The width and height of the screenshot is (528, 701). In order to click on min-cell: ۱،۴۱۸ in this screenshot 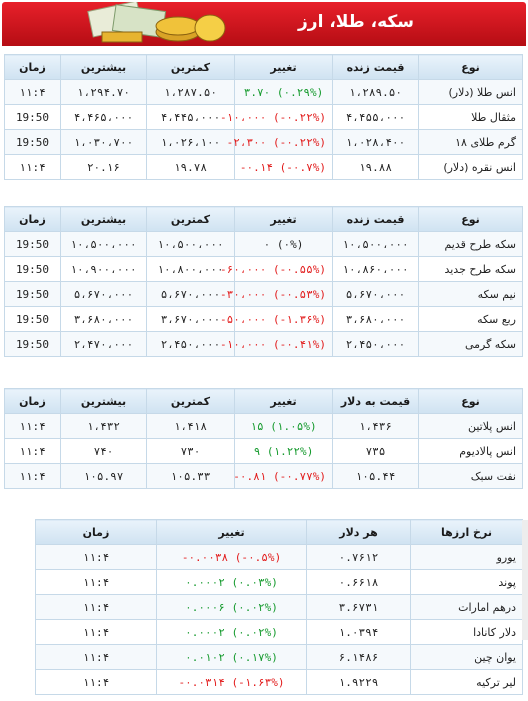, I will do `click(190, 426)`.